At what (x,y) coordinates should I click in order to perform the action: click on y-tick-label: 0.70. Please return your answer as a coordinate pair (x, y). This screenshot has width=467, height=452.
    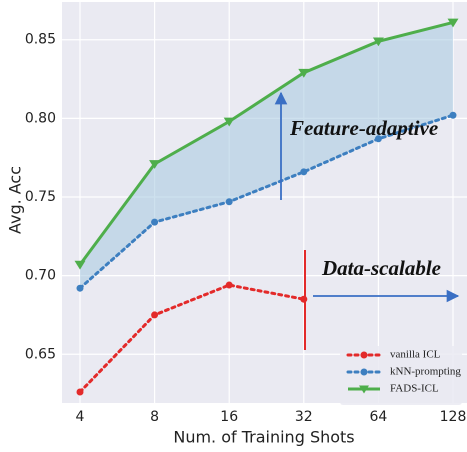
    Looking at the image, I should click on (40, 276).